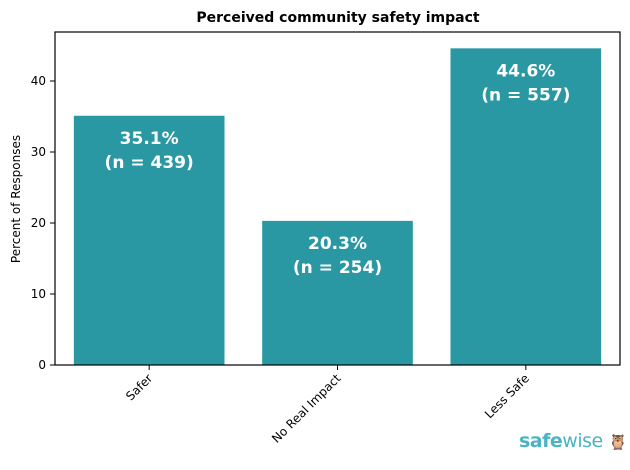 The image size is (630, 470). What do you see at coordinates (337, 292) in the screenshot?
I see `bar-no-real-impact` at bounding box center [337, 292].